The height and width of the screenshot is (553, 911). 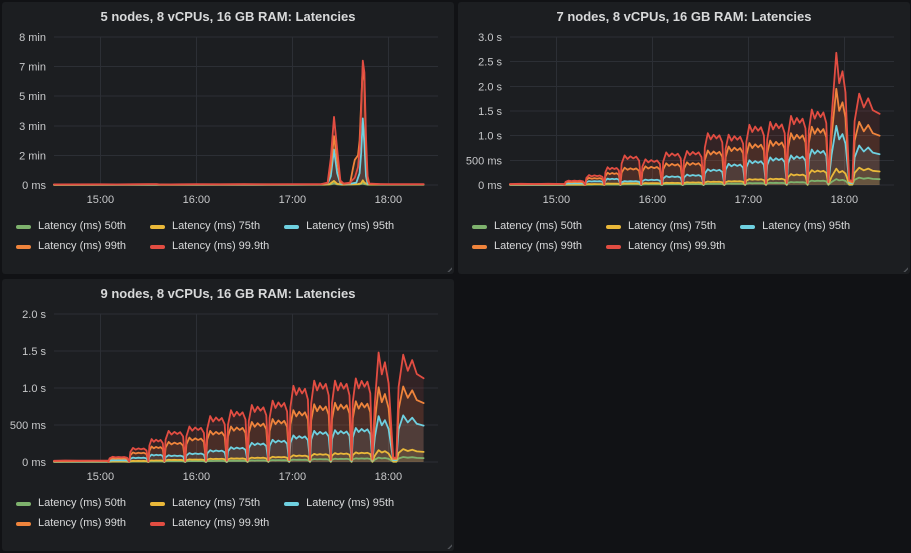 I want to click on y-axis-tick-label: 7 min, so click(x=32, y=68).